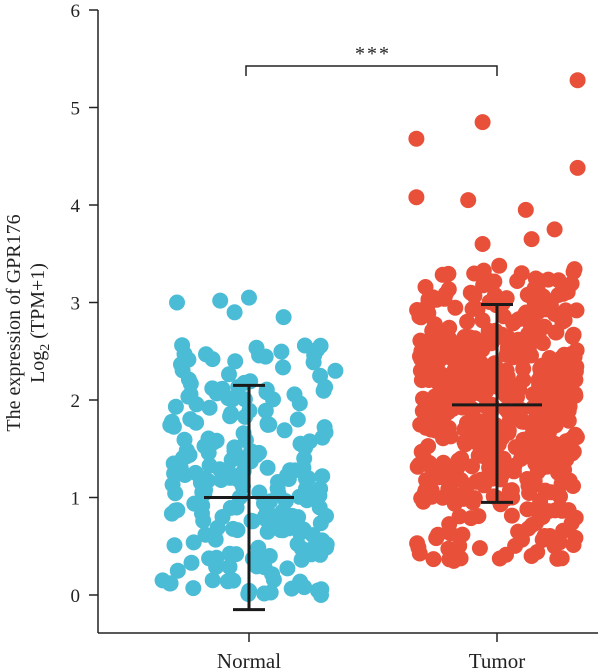  Describe the element at coordinates (76, 206) in the screenshot. I see `y-tick-label: 4` at that location.